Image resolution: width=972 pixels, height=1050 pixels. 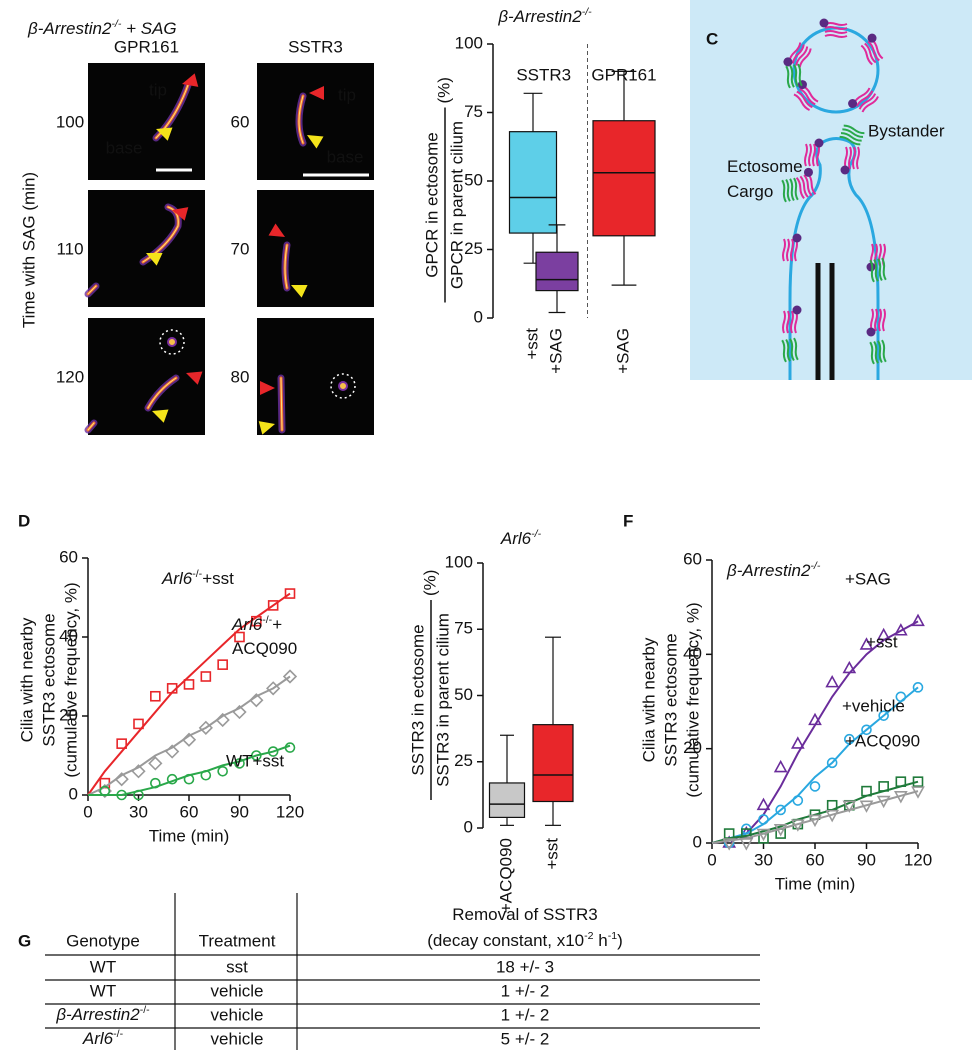 What do you see at coordinates (189, 735) in the screenshot?
I see `fit-curve` at bounding box center [189, 735].